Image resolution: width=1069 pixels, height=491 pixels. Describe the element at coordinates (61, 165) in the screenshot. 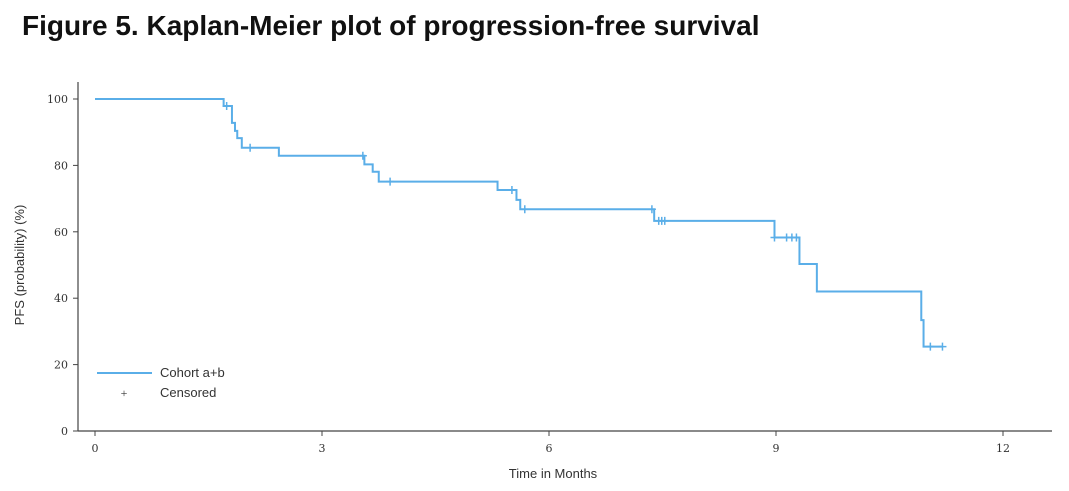

I see `y-tick-label: 80` at that location.